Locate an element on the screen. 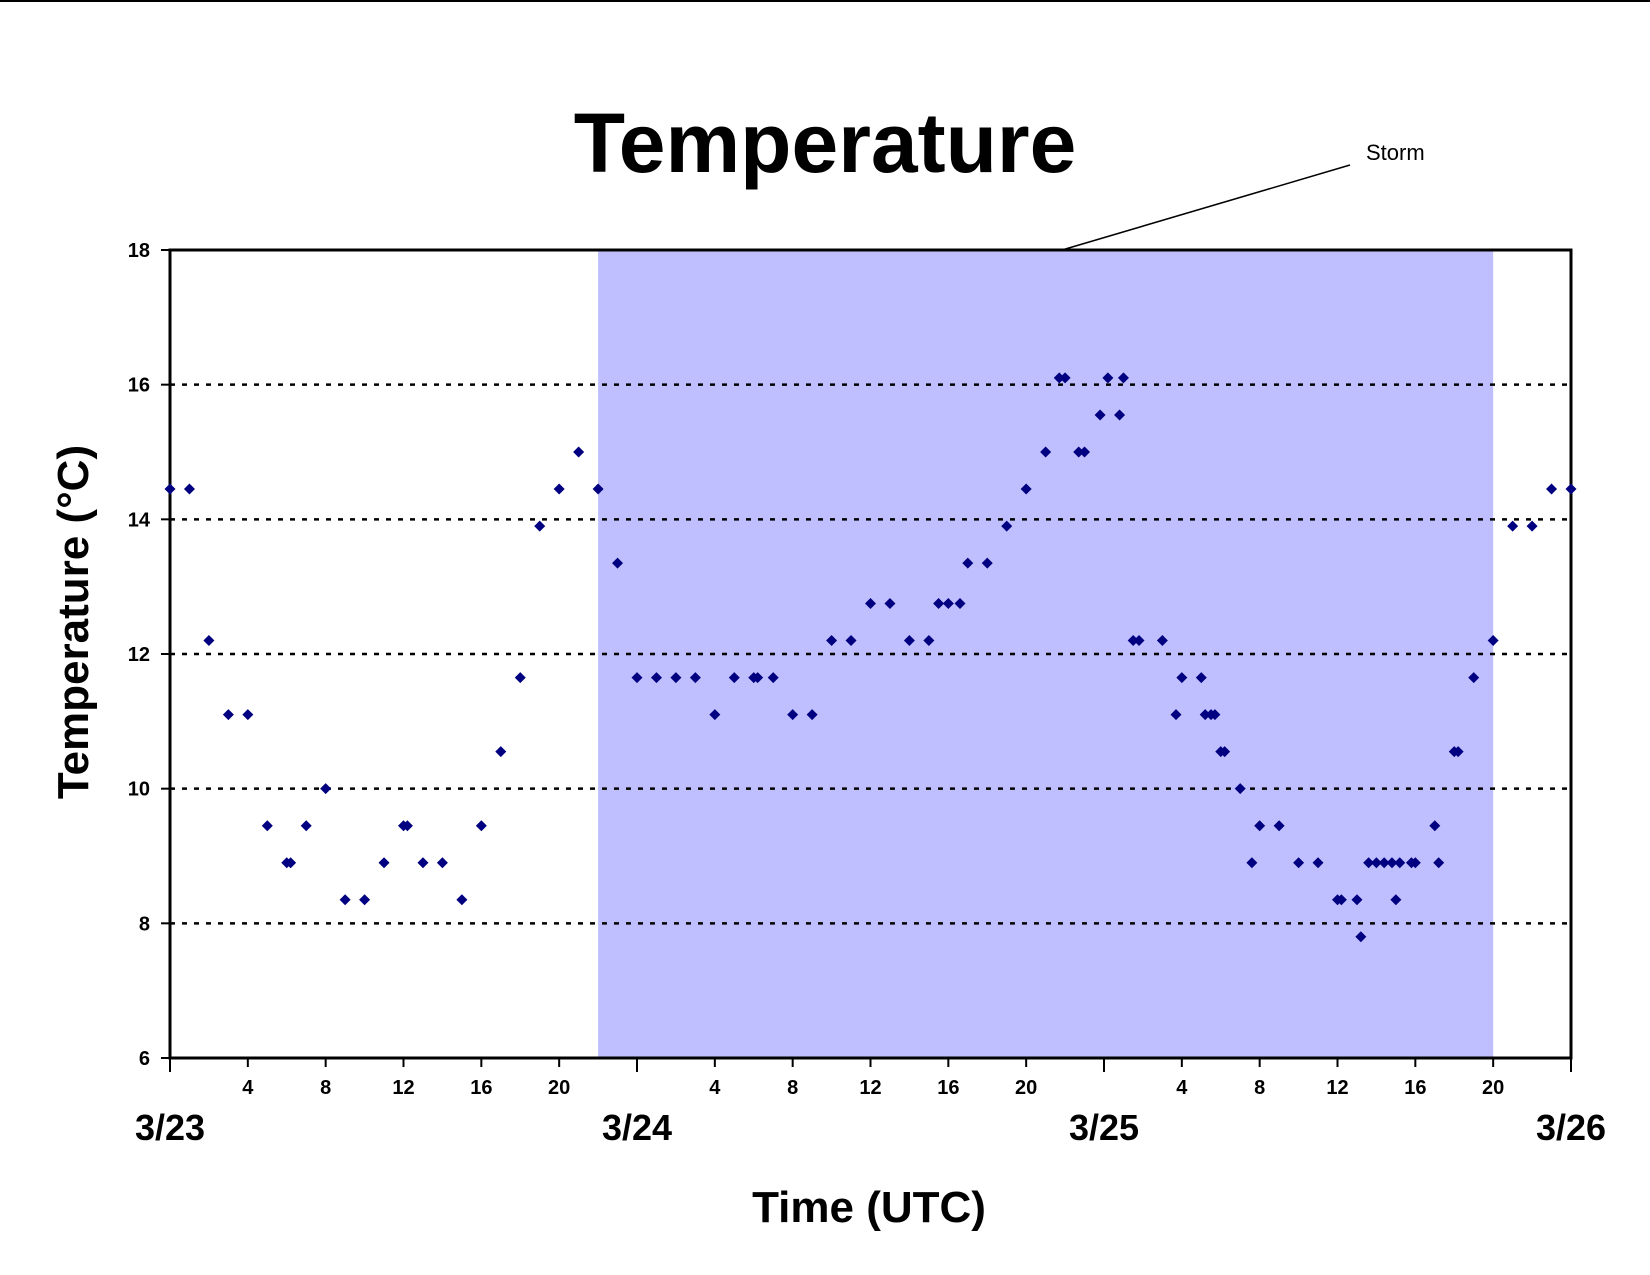 The width and height of the screenshot is (1650, 1275). x-axis-ticks: 4 8 12 16 20 4 8 12 16 20 4 8 12 16 20 3/23 3/24 3/25 3/26 is located at coordinates (870, 1103).